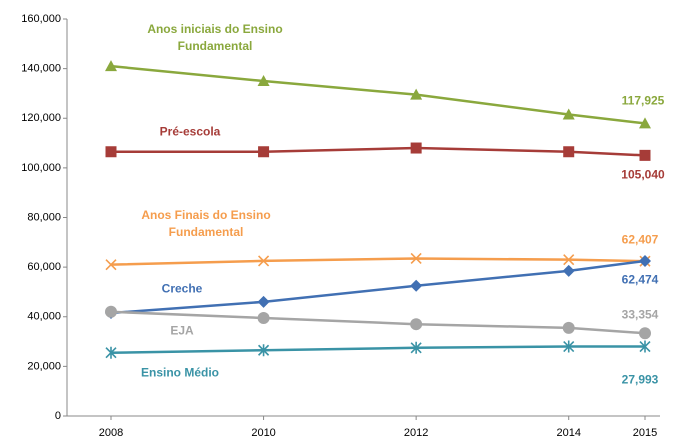 The width and height of the screenshot is (674, 439). What do you see at coordinates (640, 239) in the screenshot?
I see `value-label: 62,407` at bounding box center [640, 239].